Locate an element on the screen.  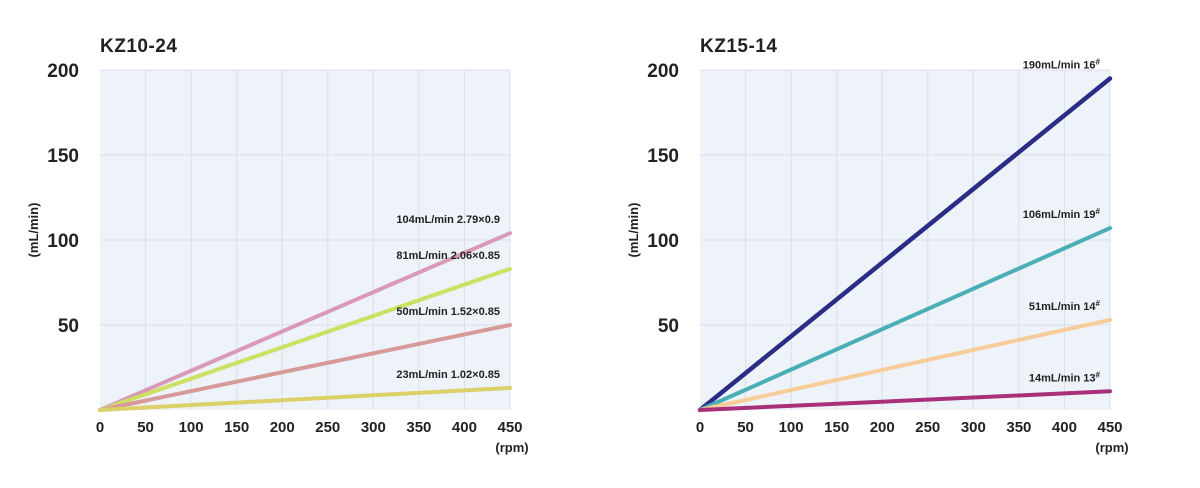
series-label-text: 106mL/min 19 is located at coordinates (1059, 215).